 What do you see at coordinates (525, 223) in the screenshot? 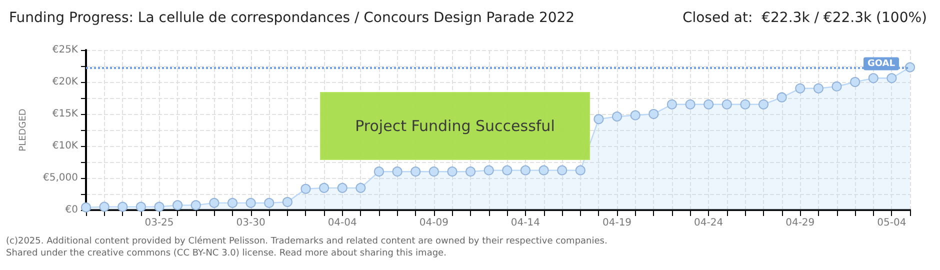
I see `x-tick-label: 04-14` at bounding box center [525, 223].